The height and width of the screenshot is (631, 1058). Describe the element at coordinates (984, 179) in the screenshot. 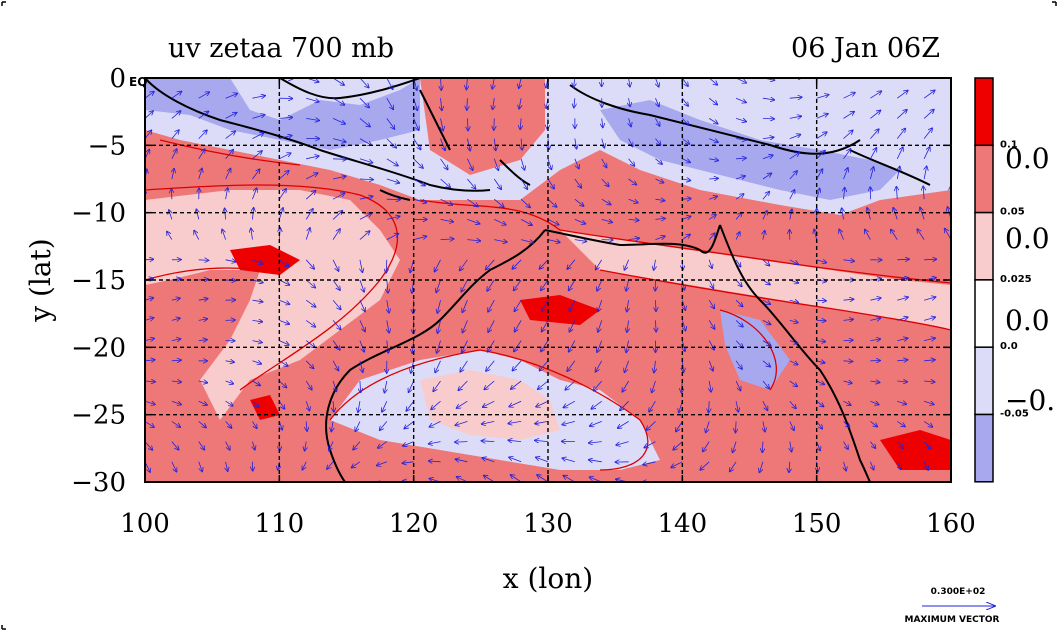

I see `colorbar-bin` at that location.